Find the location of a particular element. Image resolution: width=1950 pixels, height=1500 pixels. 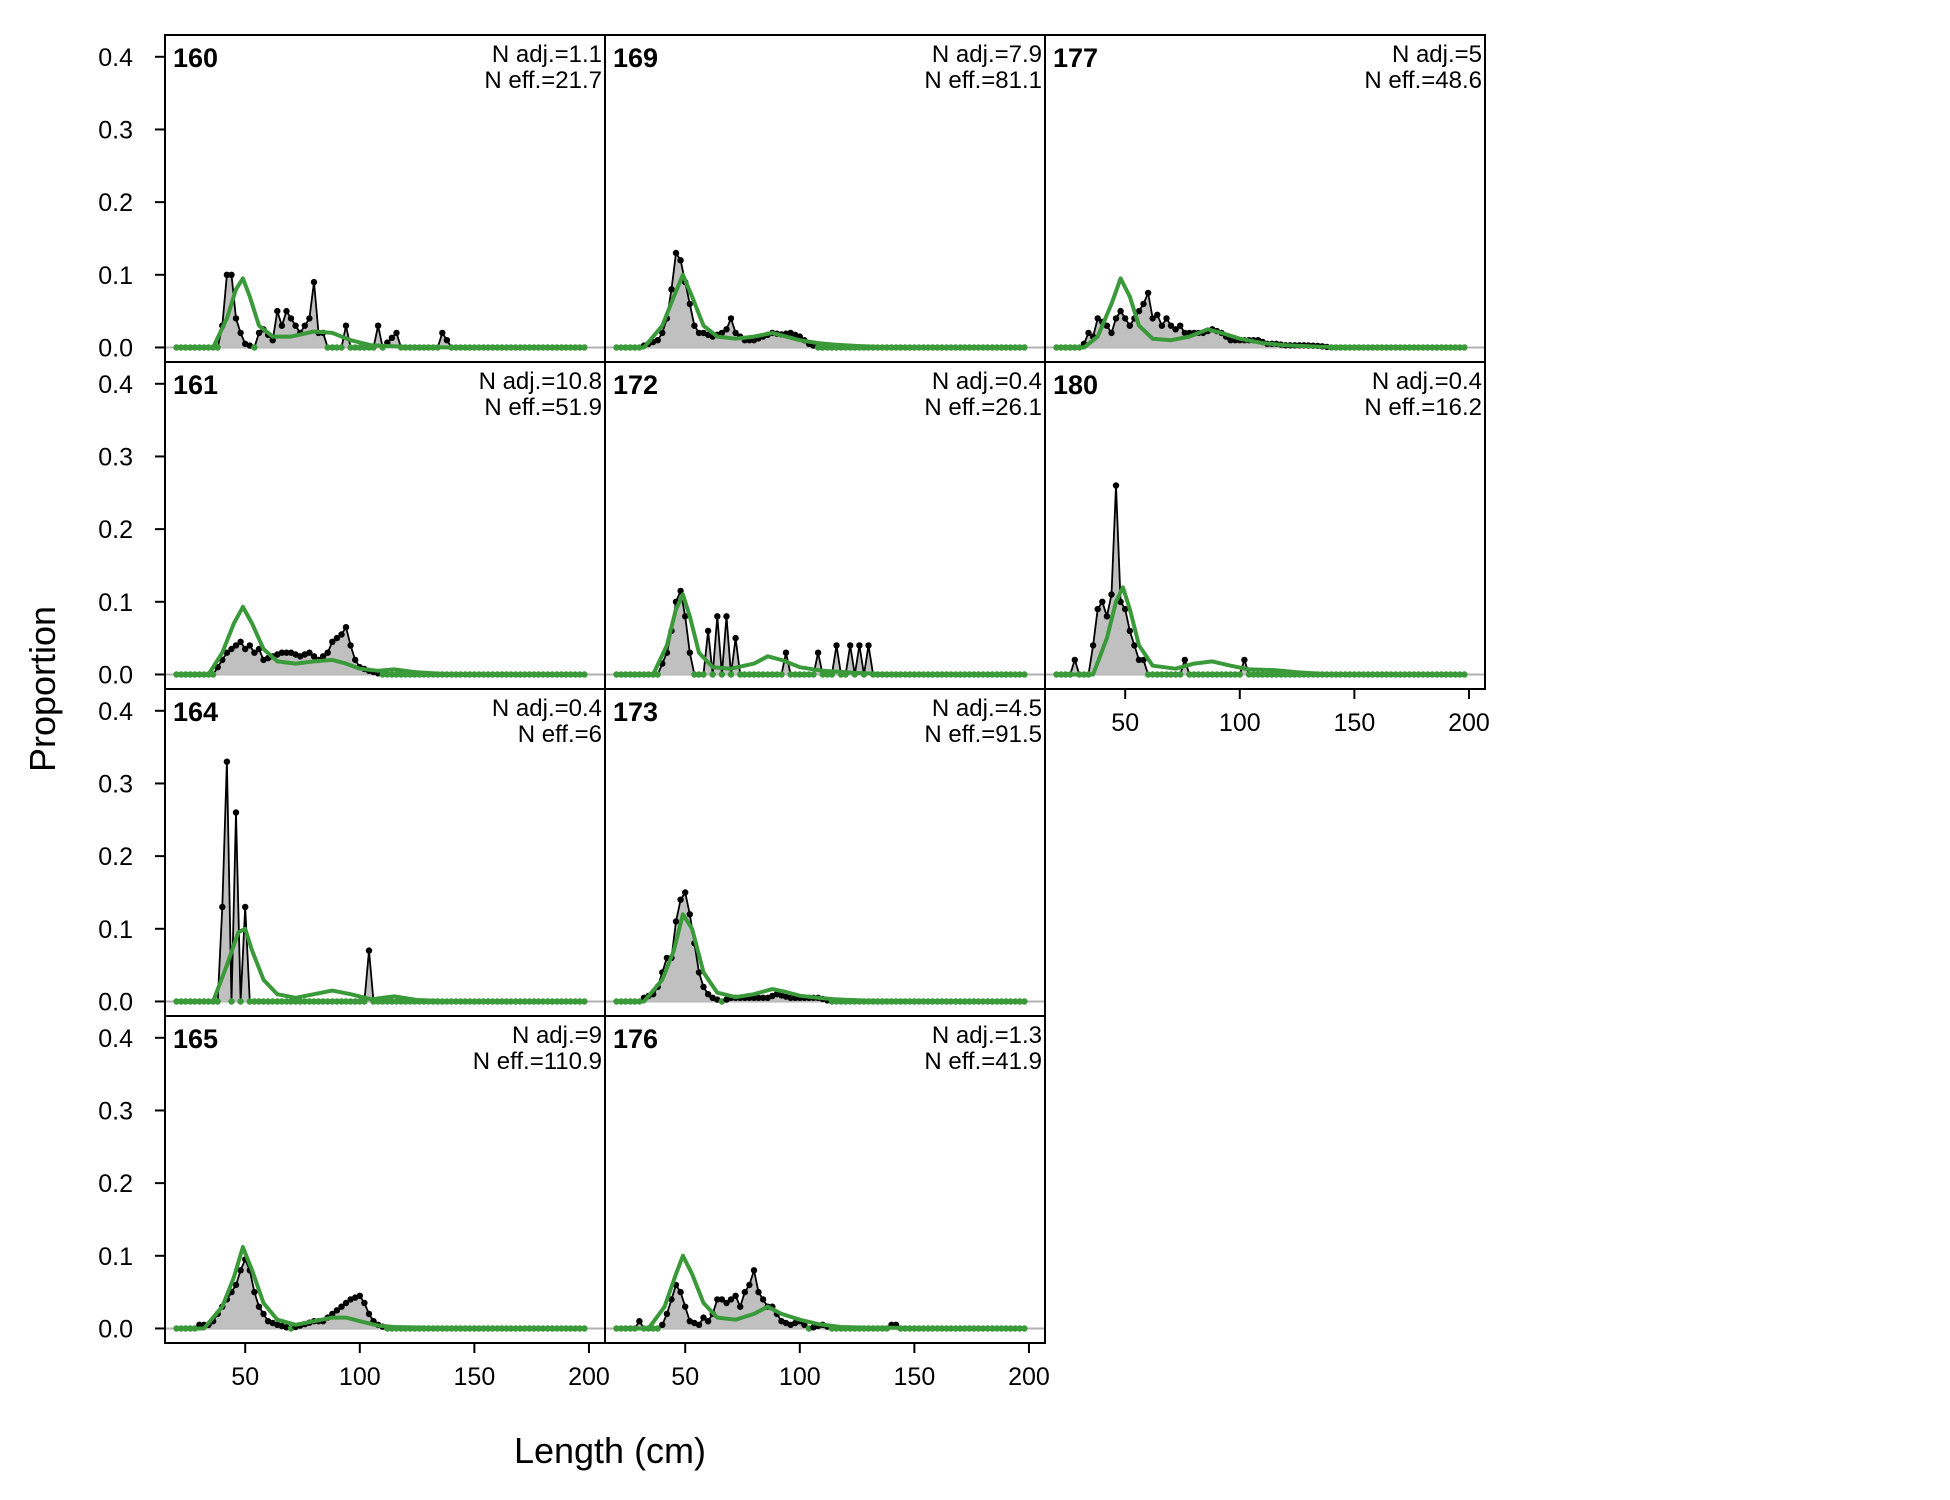

panel-172-observed-area is located at coordinates (820, 632).